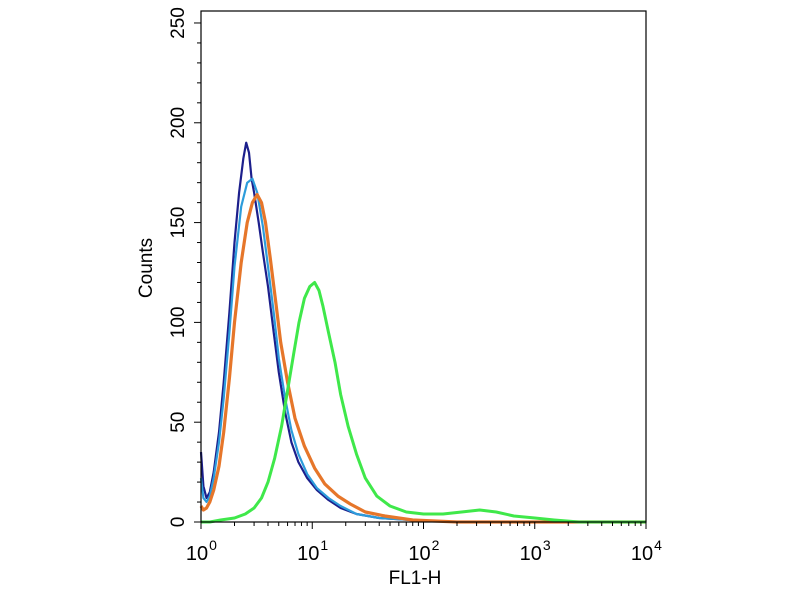 This screenshot has width=800, height=600. I want to click on y-tick-label: 150, so click(178, 223).